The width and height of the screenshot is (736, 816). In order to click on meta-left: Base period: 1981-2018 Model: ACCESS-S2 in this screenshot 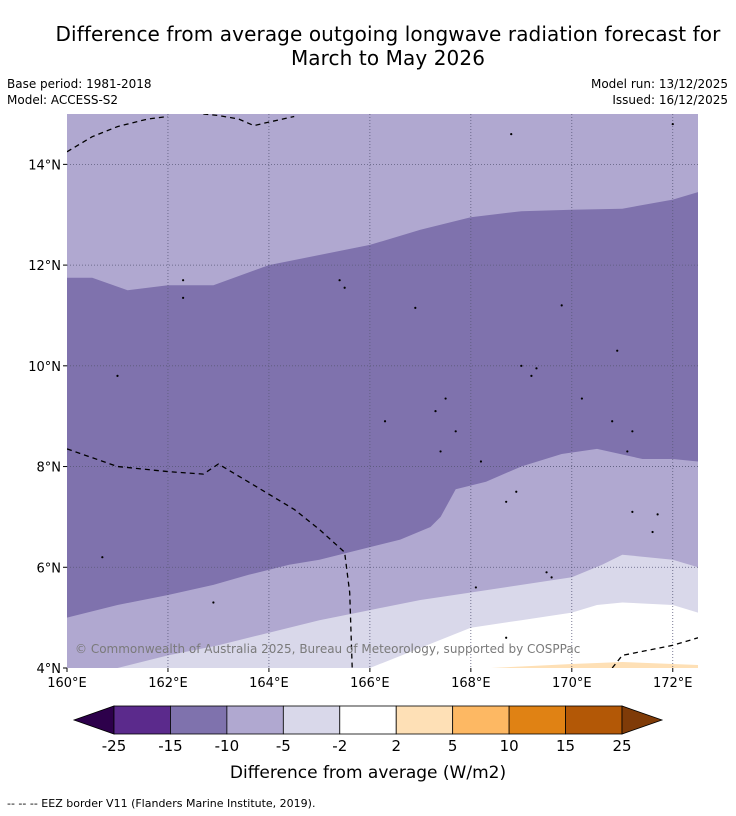, I will do `click(79, 92)`.